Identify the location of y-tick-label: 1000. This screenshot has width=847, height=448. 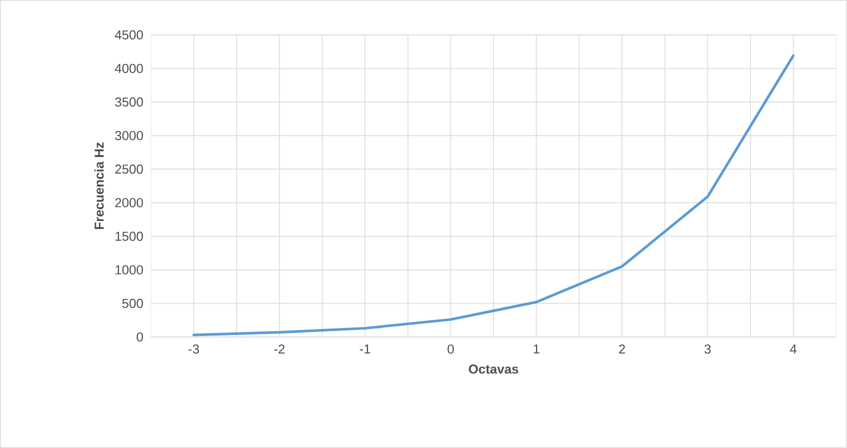
(129, 269).